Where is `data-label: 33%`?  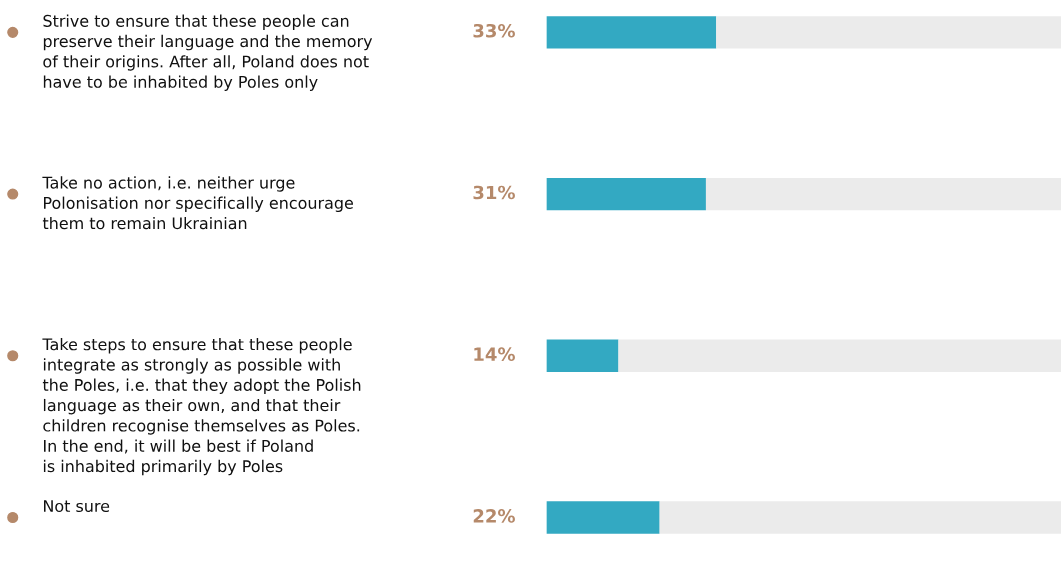
data-label: 33% is located at coordinates (494, 30).